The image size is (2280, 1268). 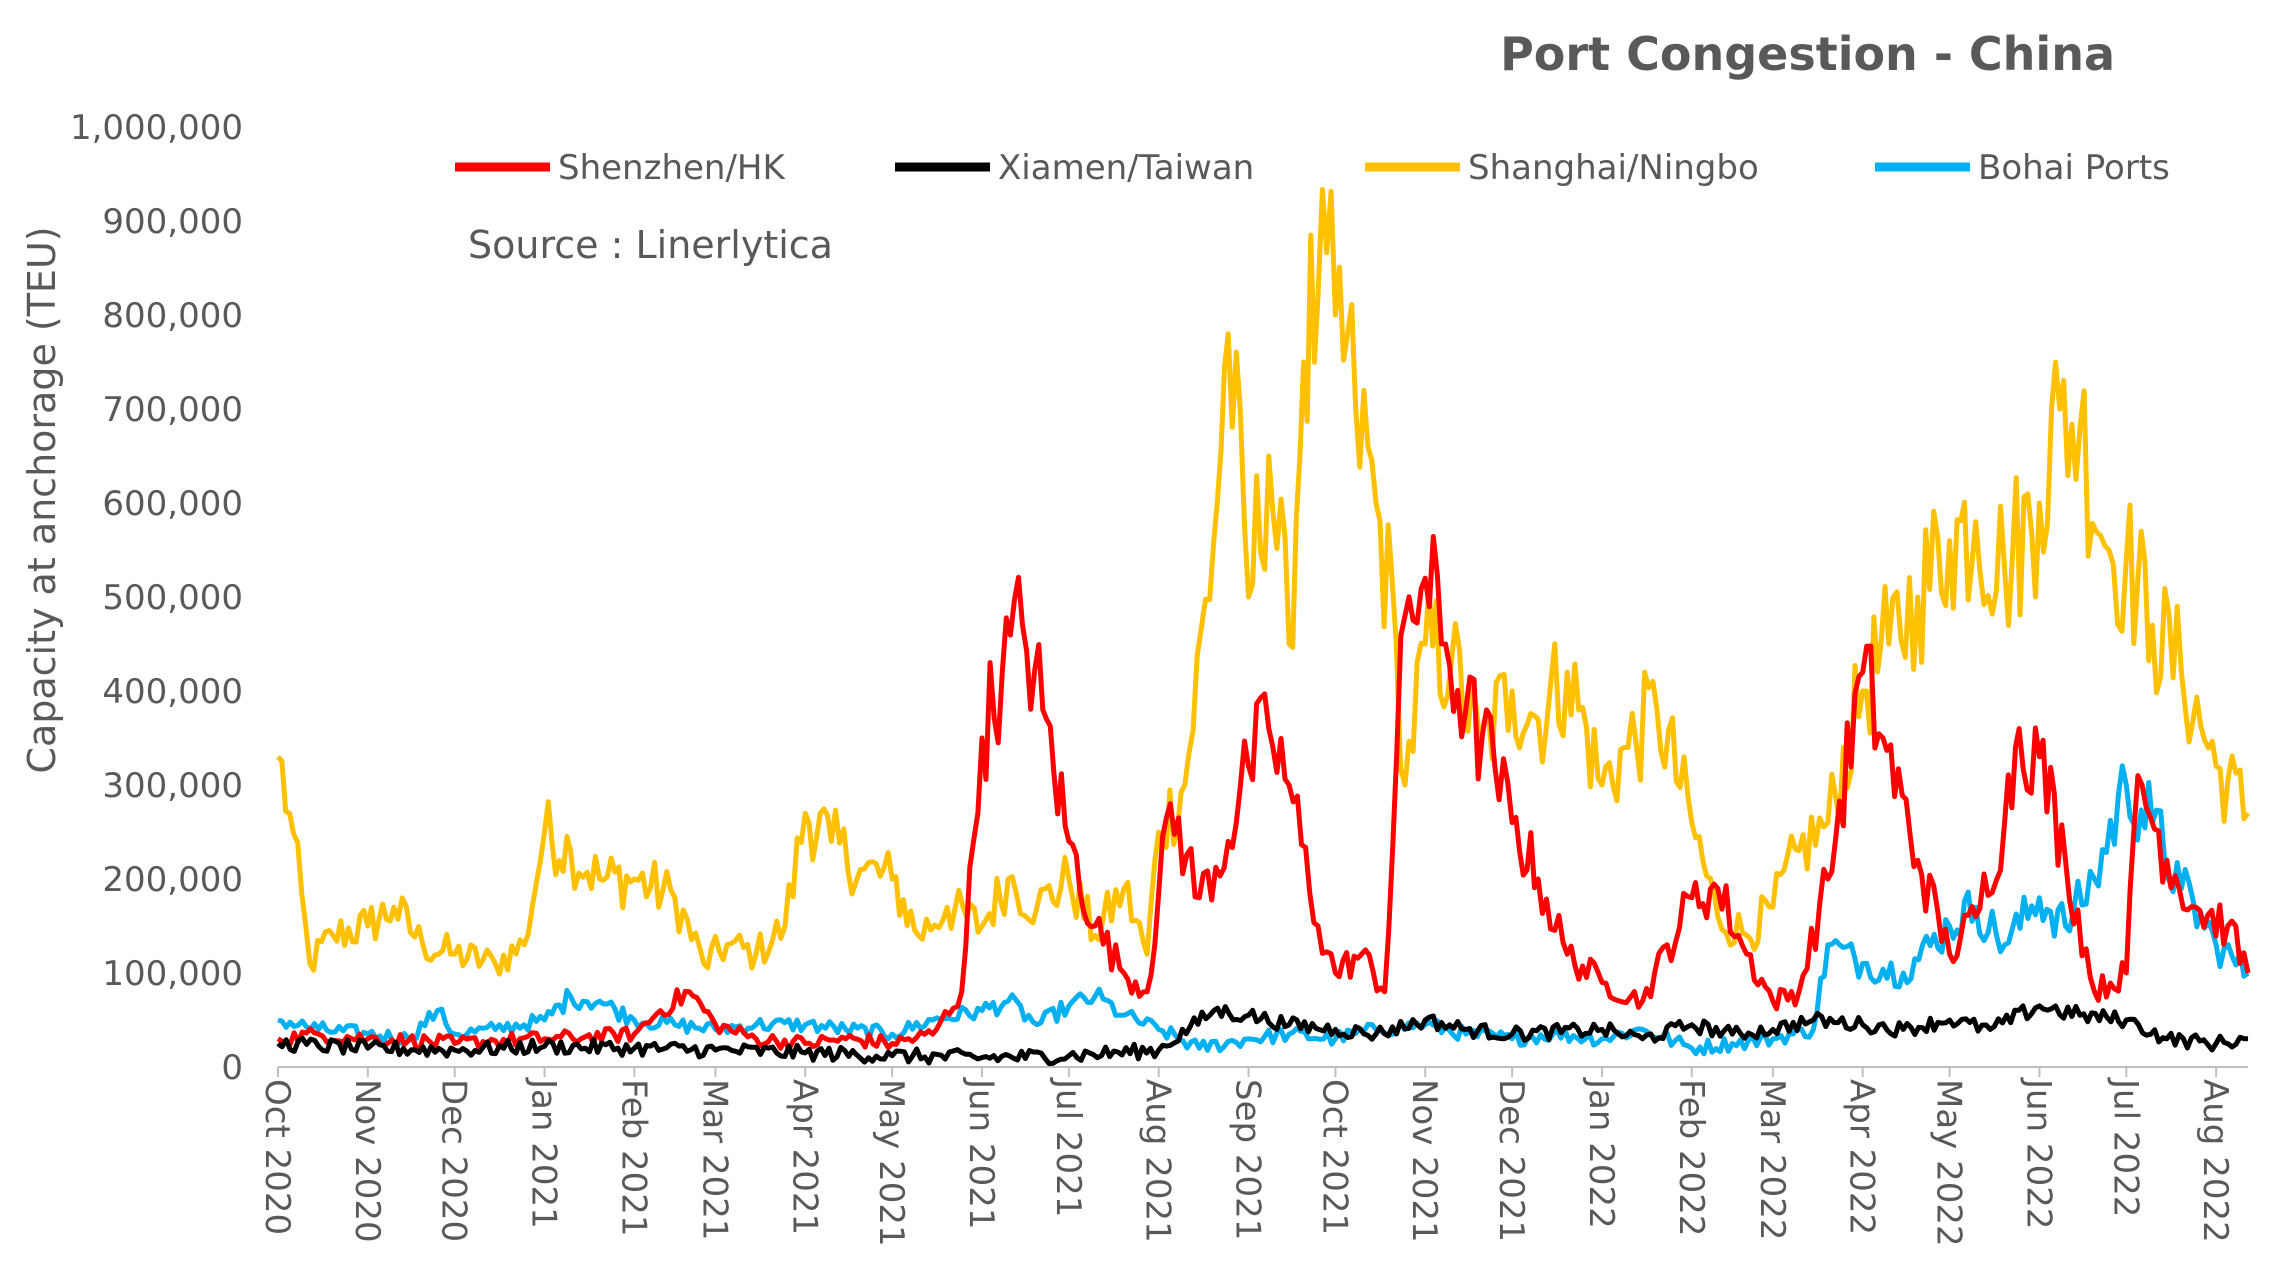 What do you see at coordinates (650, 245) in the screenshot?
I see `source-annotation: Source : Linerlytica` at bounding box center [650, 245].